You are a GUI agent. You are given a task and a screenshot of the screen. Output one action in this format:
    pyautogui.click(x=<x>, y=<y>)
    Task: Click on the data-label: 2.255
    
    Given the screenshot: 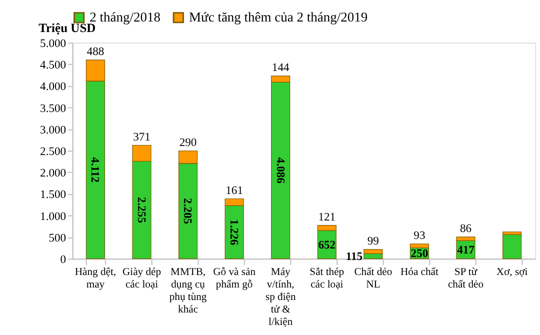 What is the action you would take?
    pyautogui.click(x=141, y=210)
    